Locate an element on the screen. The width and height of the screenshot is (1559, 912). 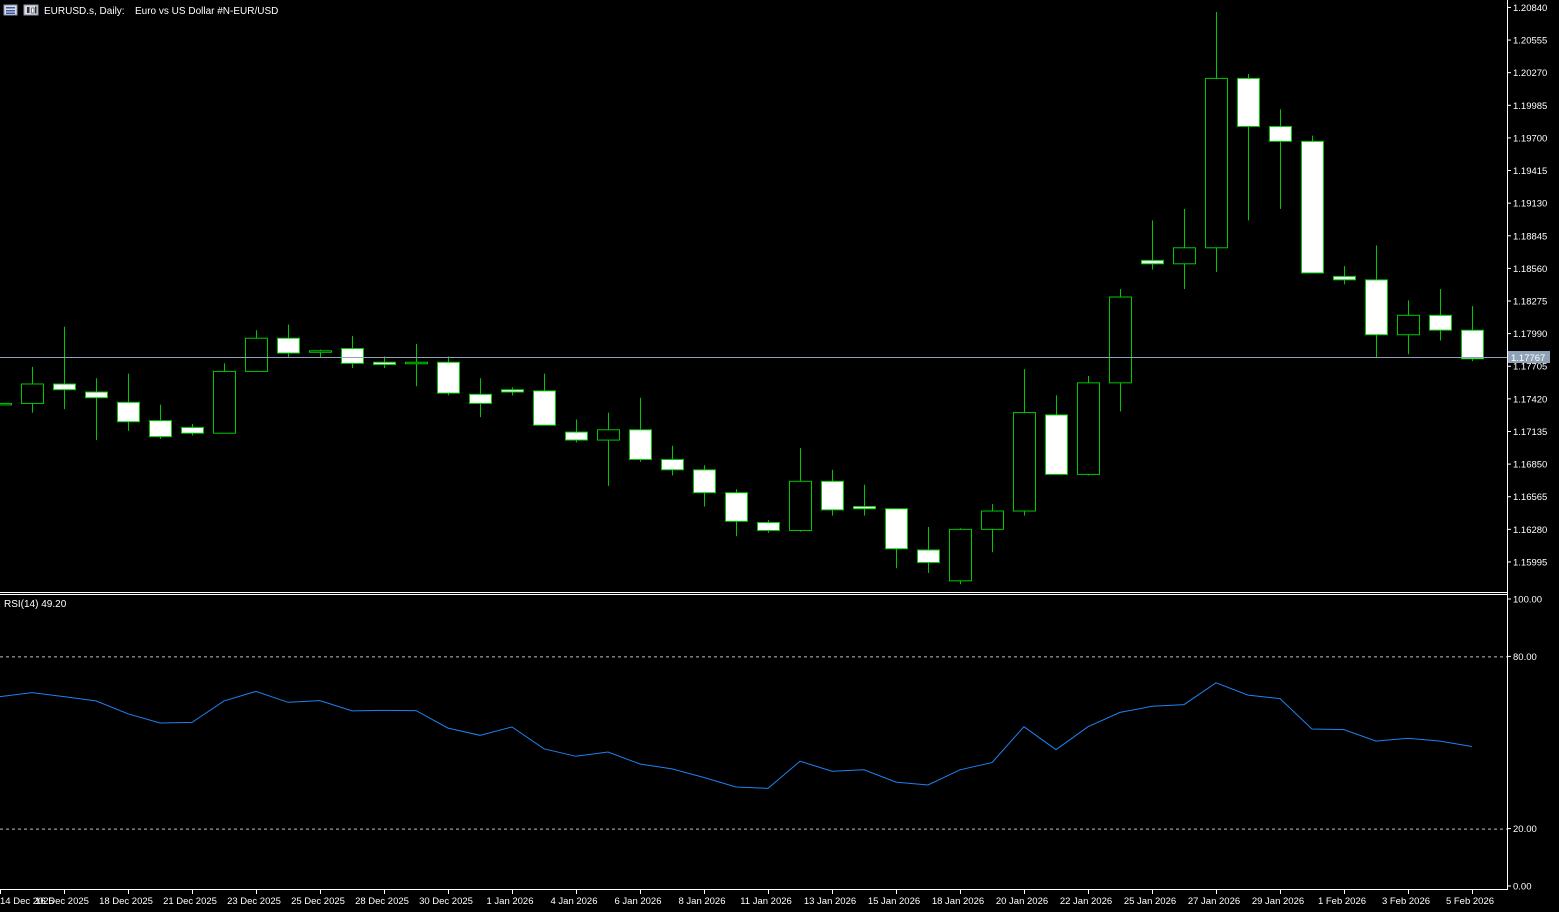
time-tick-label: 14 Dec 2025 is located at coordinates (27, 901).